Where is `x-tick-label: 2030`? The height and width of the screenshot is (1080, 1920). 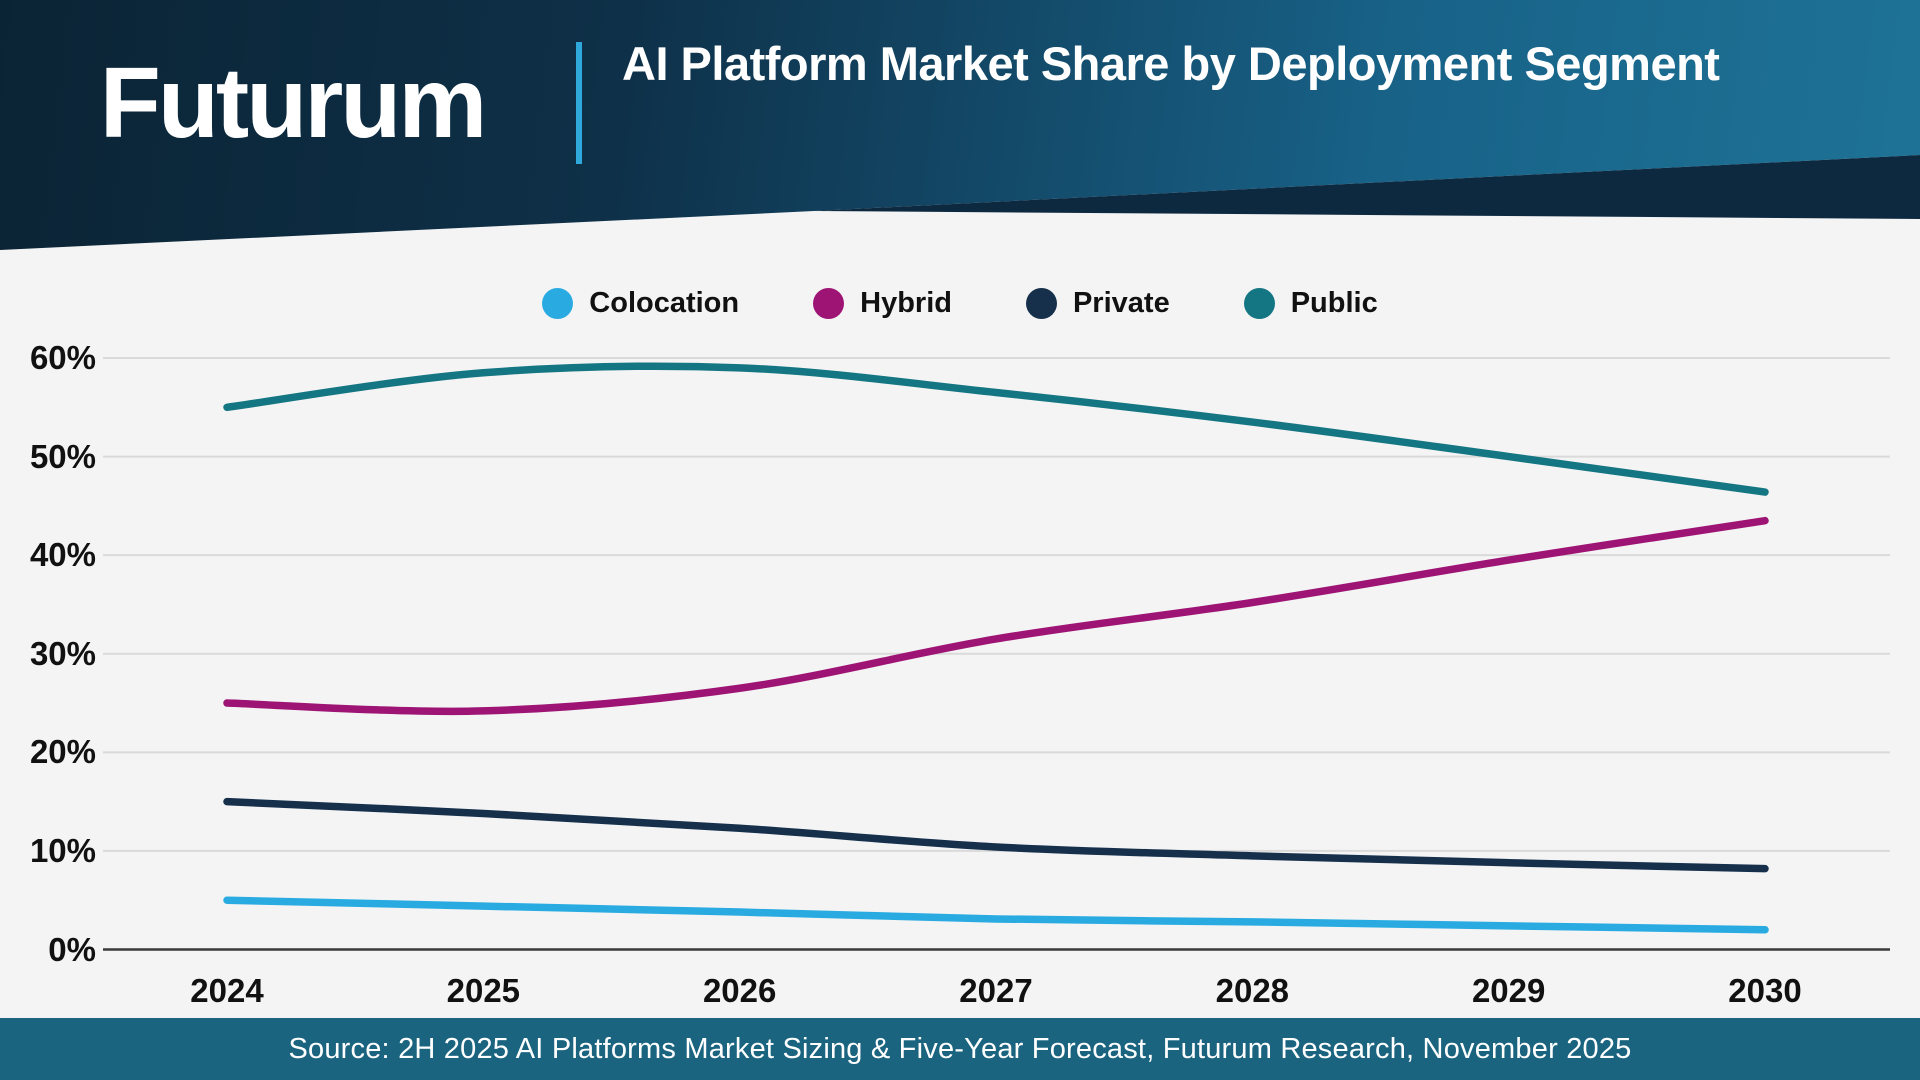
x-tick-label: 2030 is located at coordinates (1765, 990).